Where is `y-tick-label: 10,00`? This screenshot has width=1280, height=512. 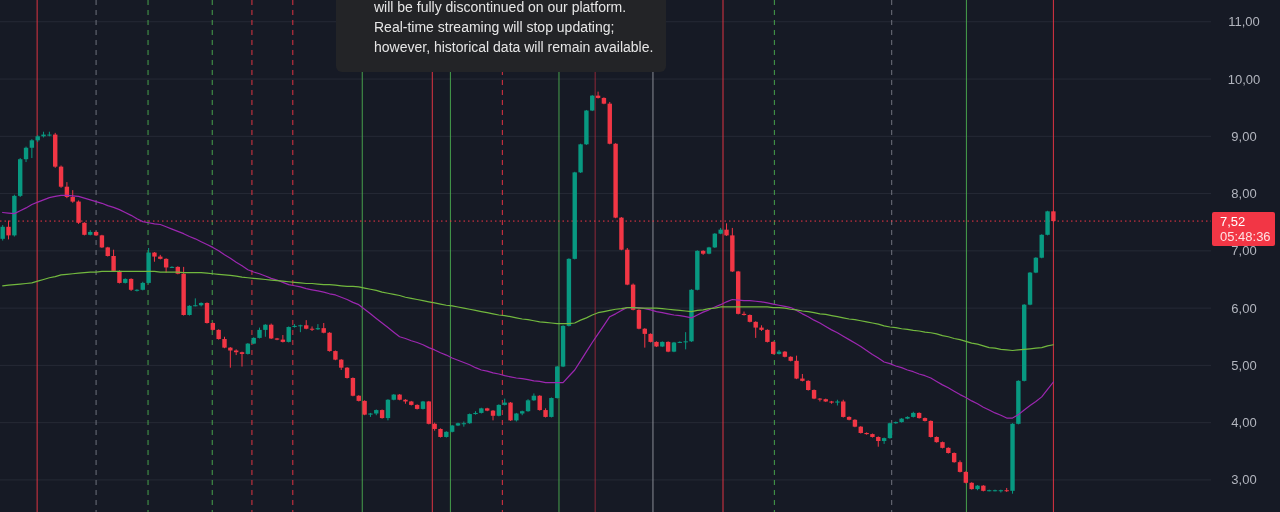 y-tick-label: 10,00 is located at coordinates (1244, 79).